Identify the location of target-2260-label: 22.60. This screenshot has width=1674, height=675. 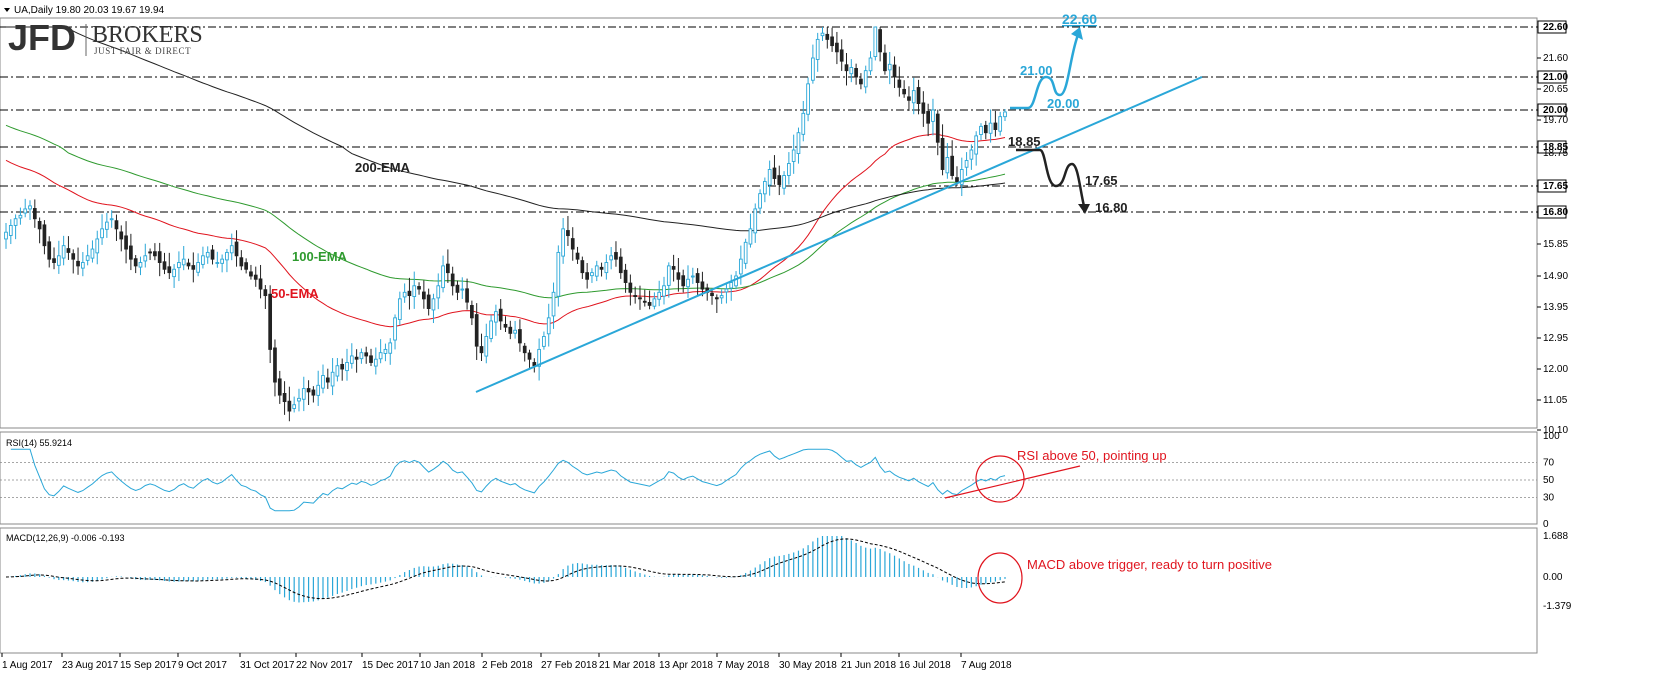
(1079, 19).